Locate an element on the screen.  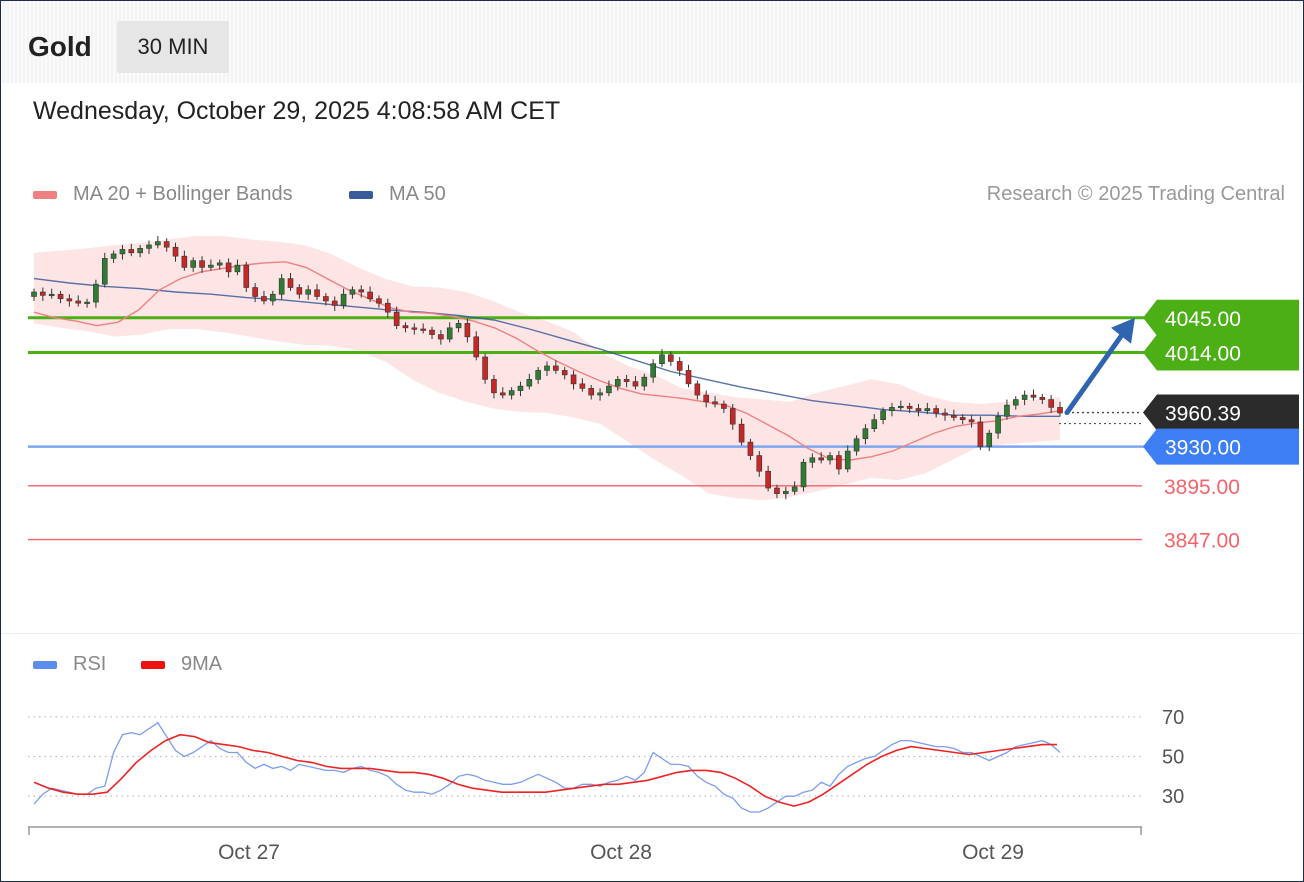
rsi-tick-label: 30 is located at coordinates (1173, 797).